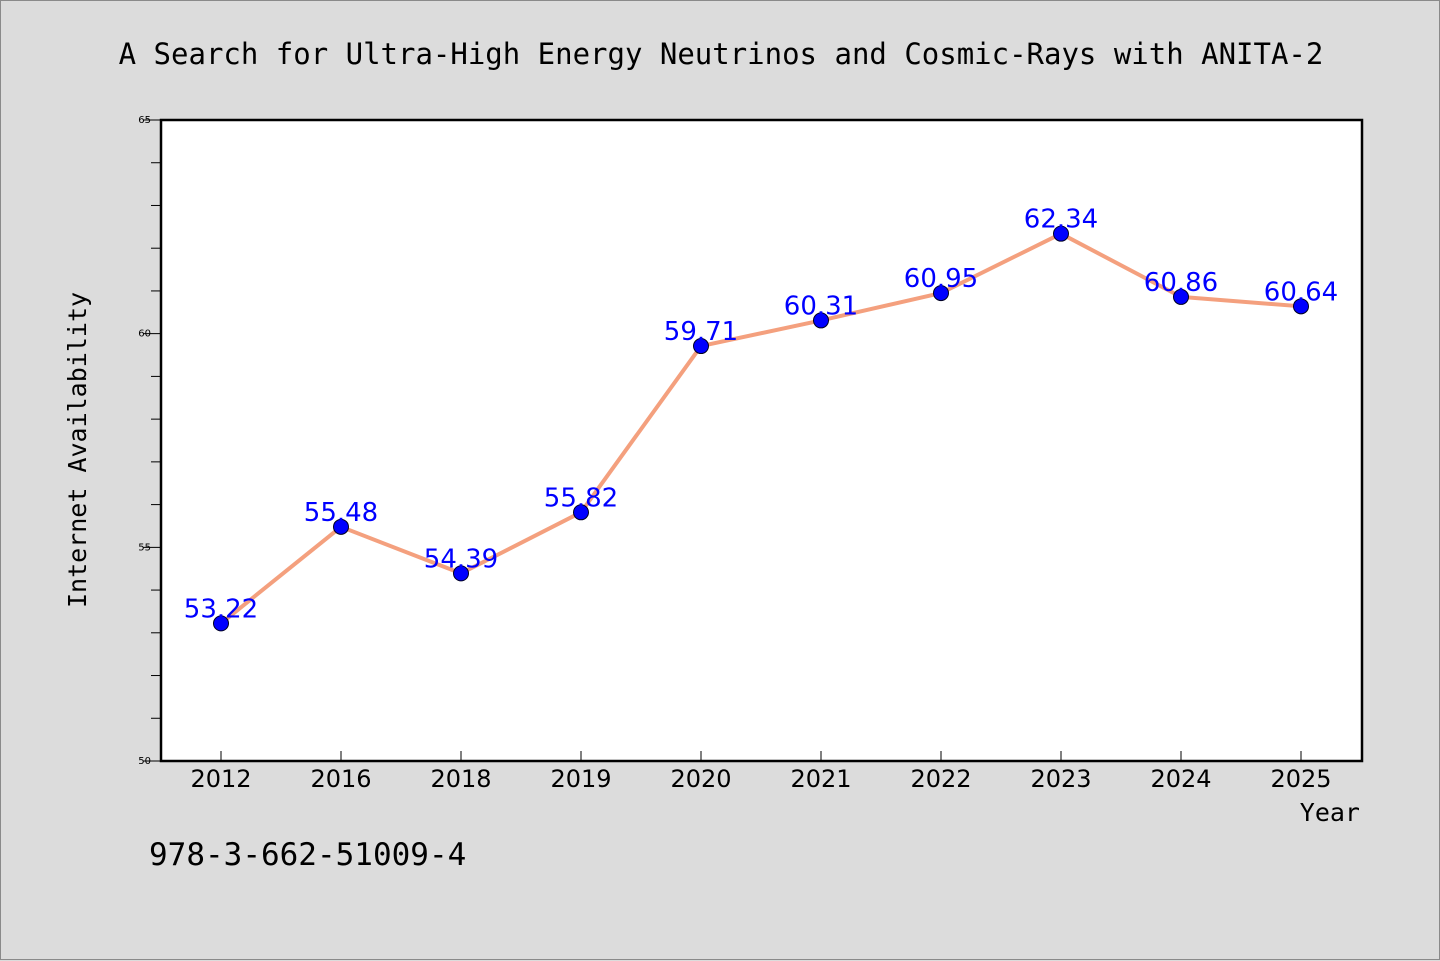  Describe the element at coordinates (1061, 220) in the screenshot. I see `data-label: 62.34` at that location.